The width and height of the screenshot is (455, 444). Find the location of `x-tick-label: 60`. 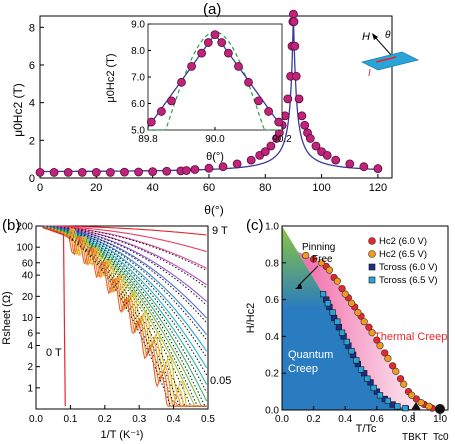

x-tick-label: 60 is located at coordinates (209, 188).